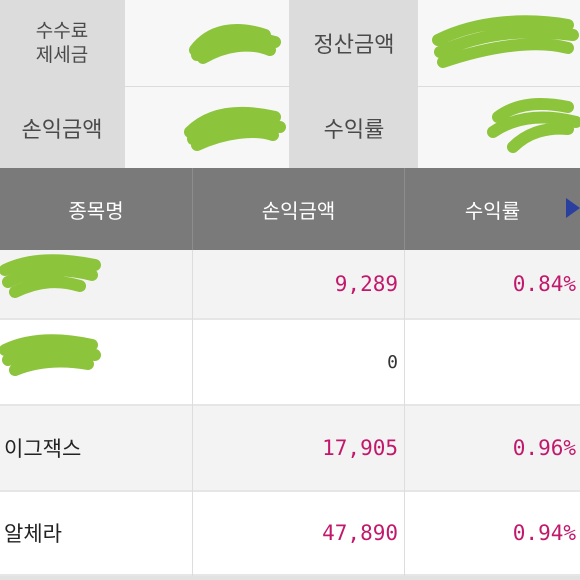 This screenshot has width=580, height=580. I want to click on fee-label: 수수료, so click(62, 31).